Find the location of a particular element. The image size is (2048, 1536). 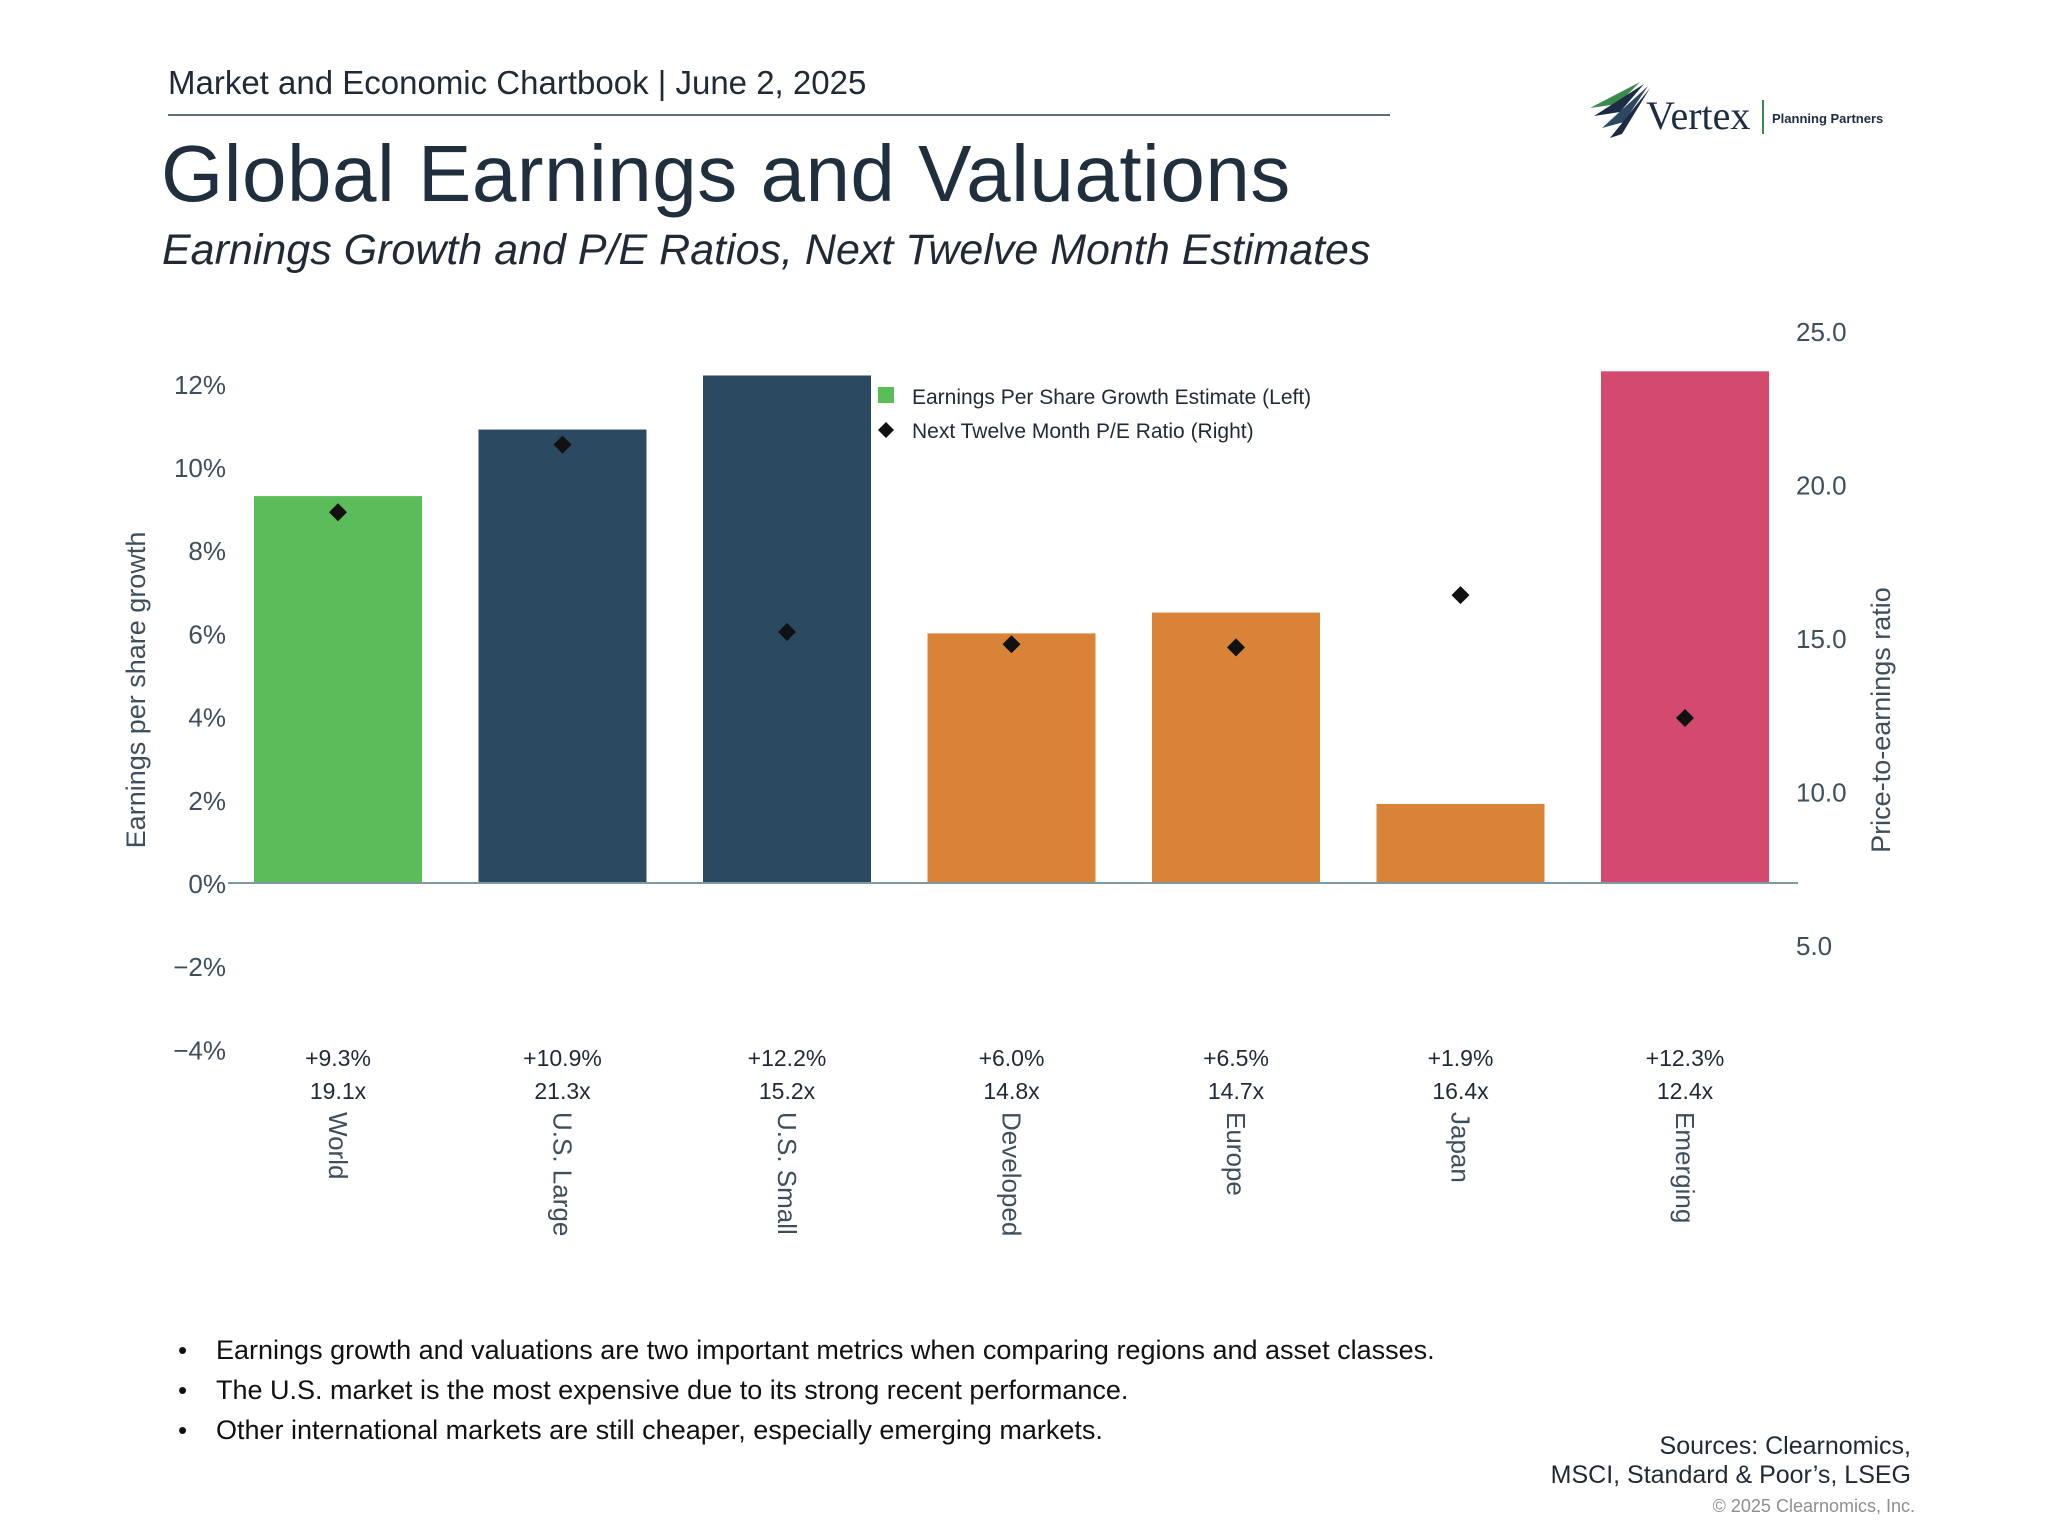

category-label: Japan is located at coordinates (1461, 1147).